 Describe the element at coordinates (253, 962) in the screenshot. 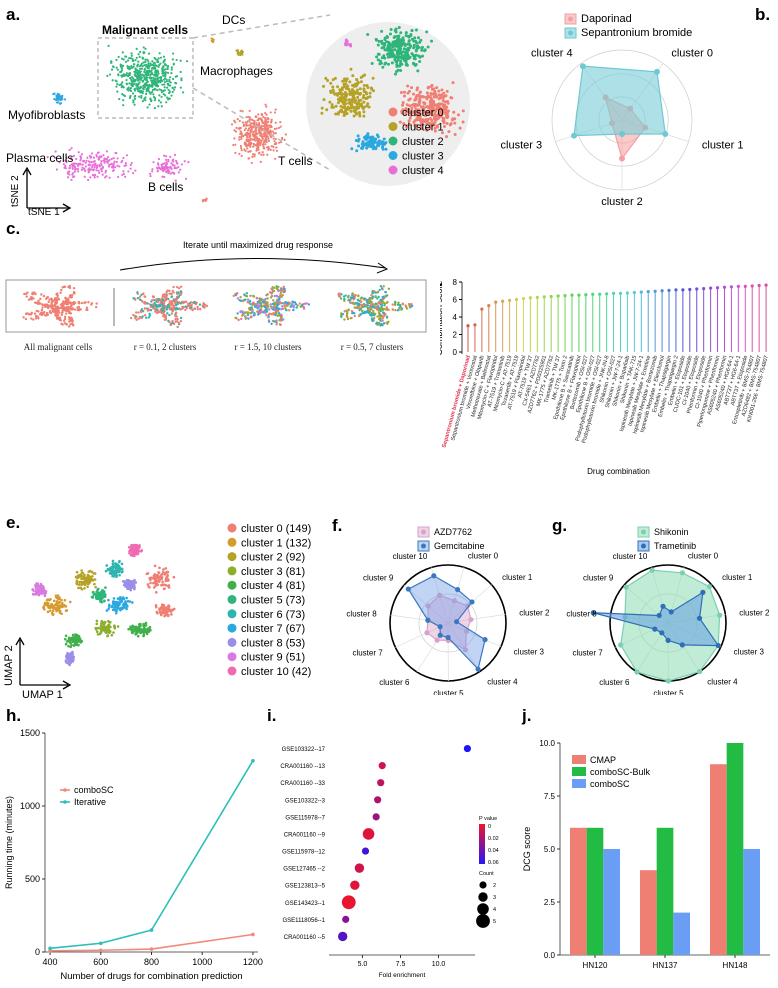

I see `h-xtick: 1200` at that location.